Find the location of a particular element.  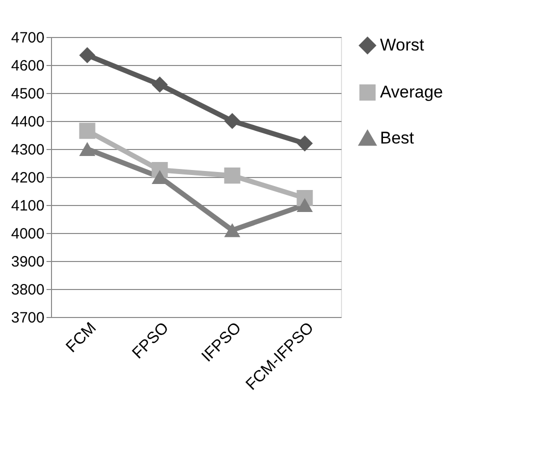

y-tick-label: 4000 is located at coordinates (27, 234).